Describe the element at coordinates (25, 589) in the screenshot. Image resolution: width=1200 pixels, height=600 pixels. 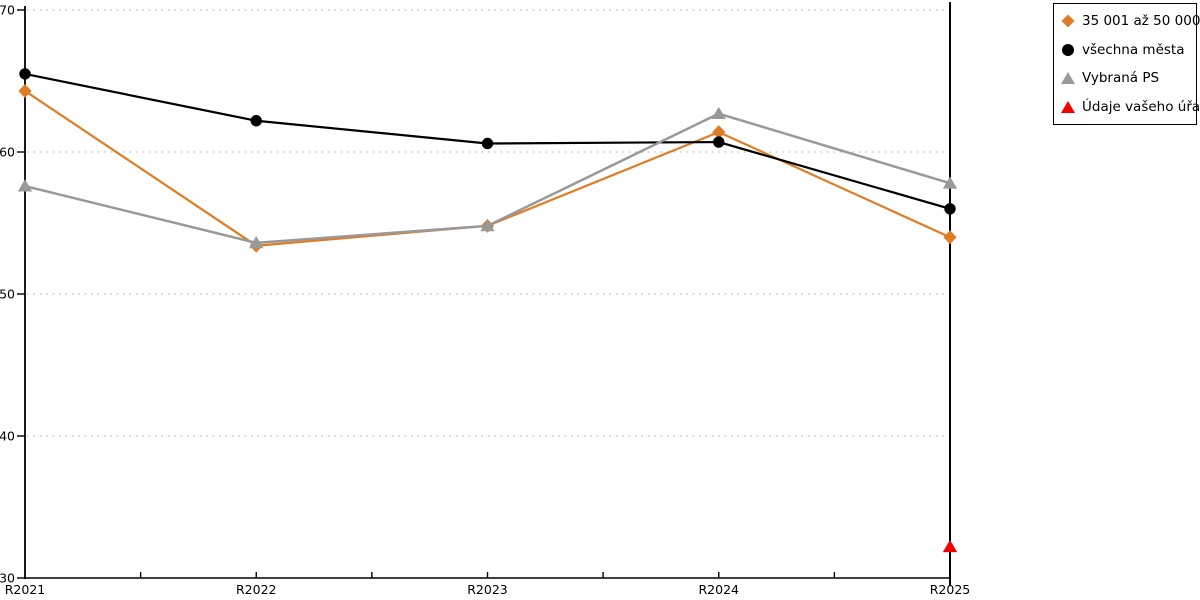
I see `x-tick-label: R2021` at that location.